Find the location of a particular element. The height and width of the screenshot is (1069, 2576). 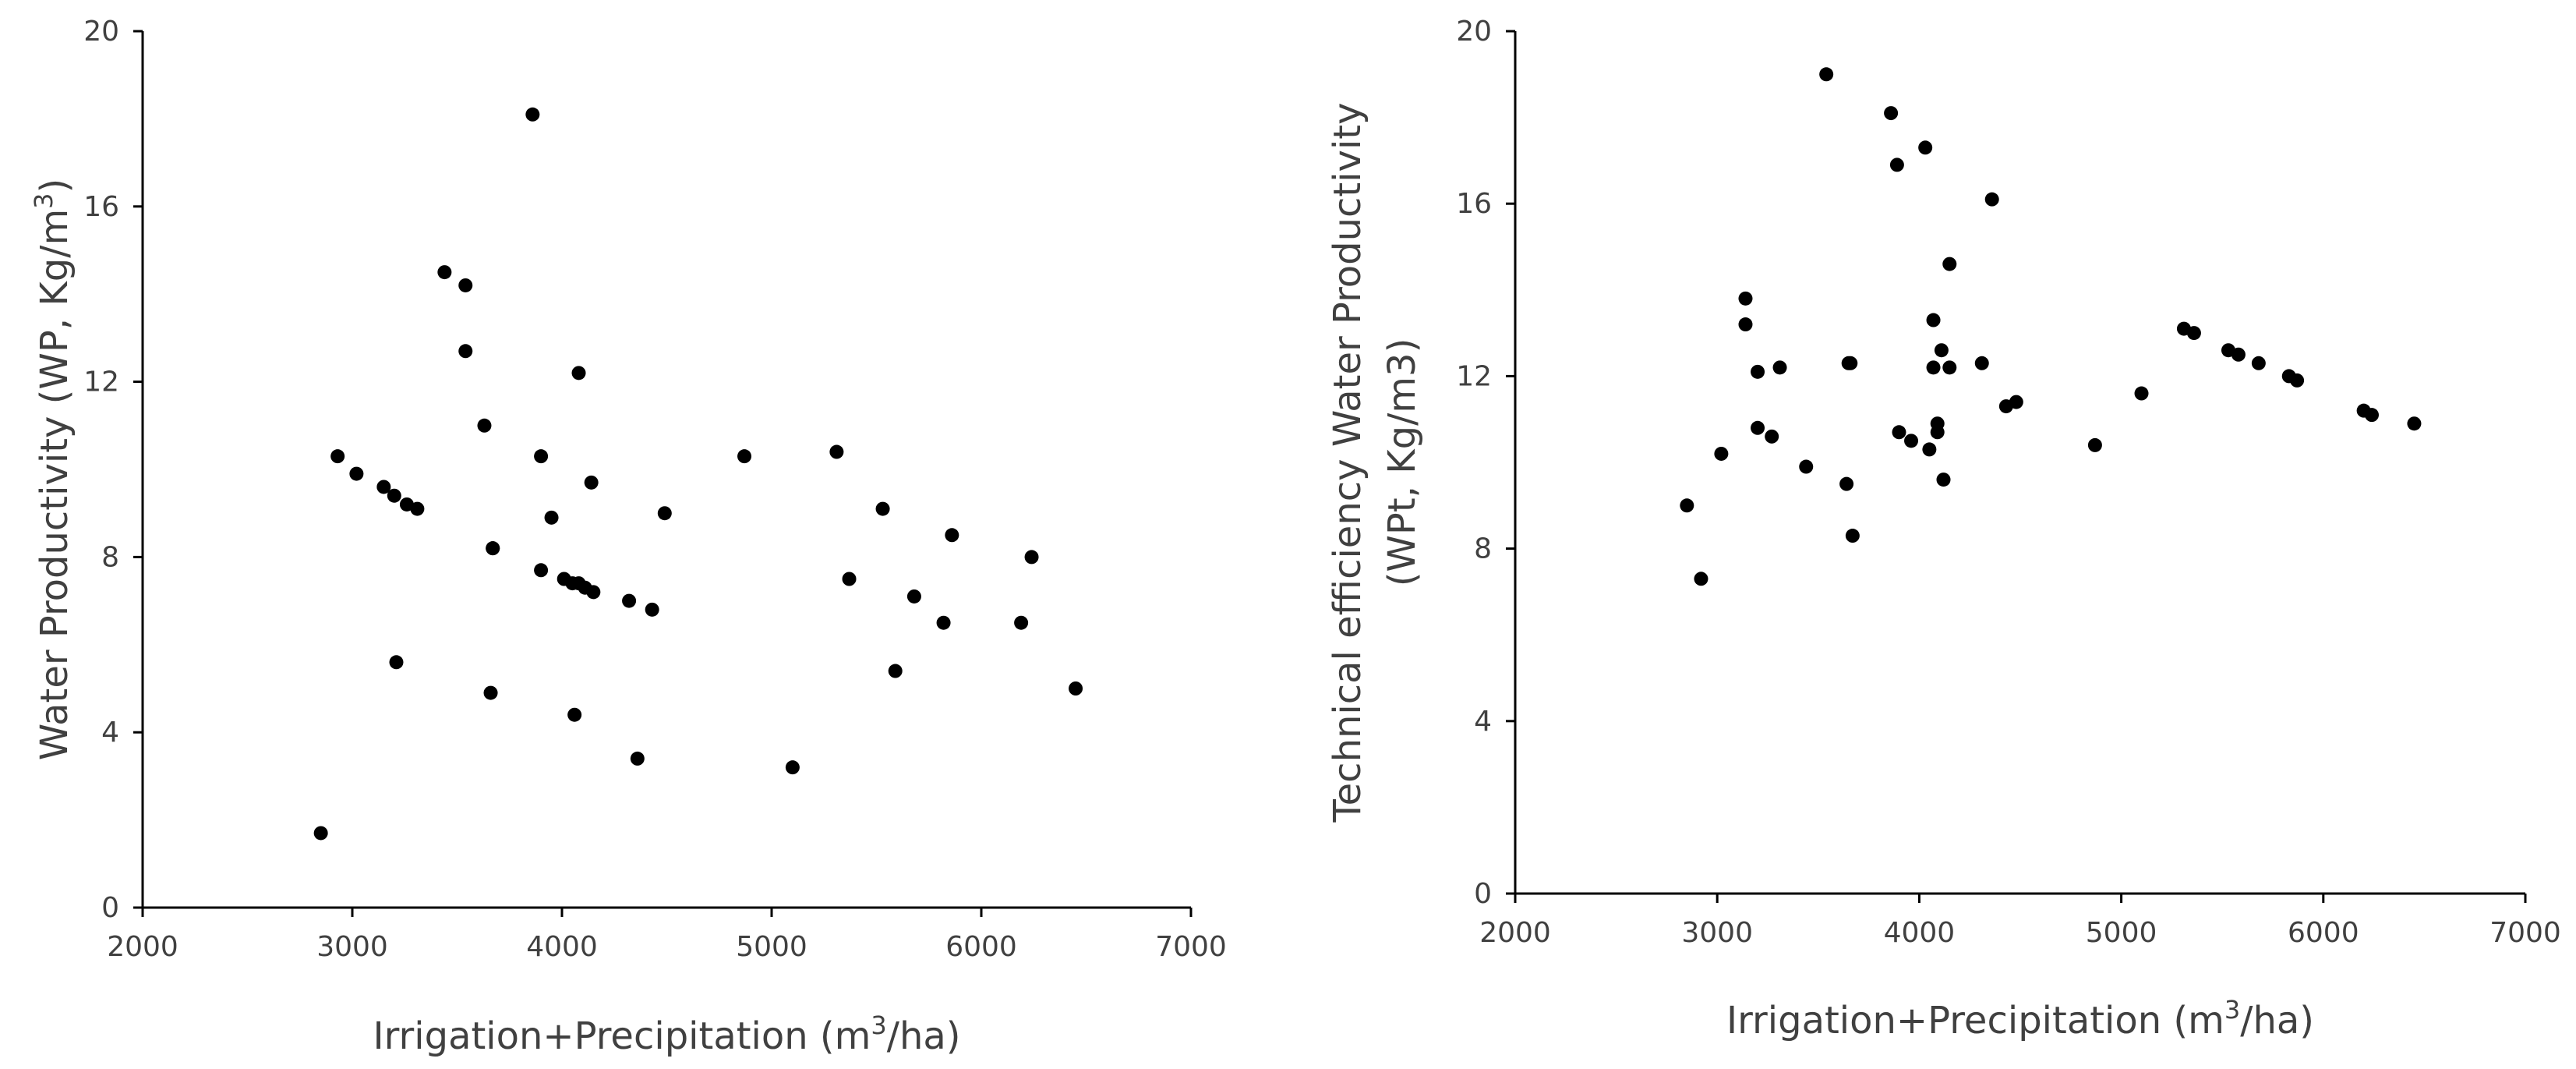

y-tick-label: 20 is located at coordinates (1474, 32).